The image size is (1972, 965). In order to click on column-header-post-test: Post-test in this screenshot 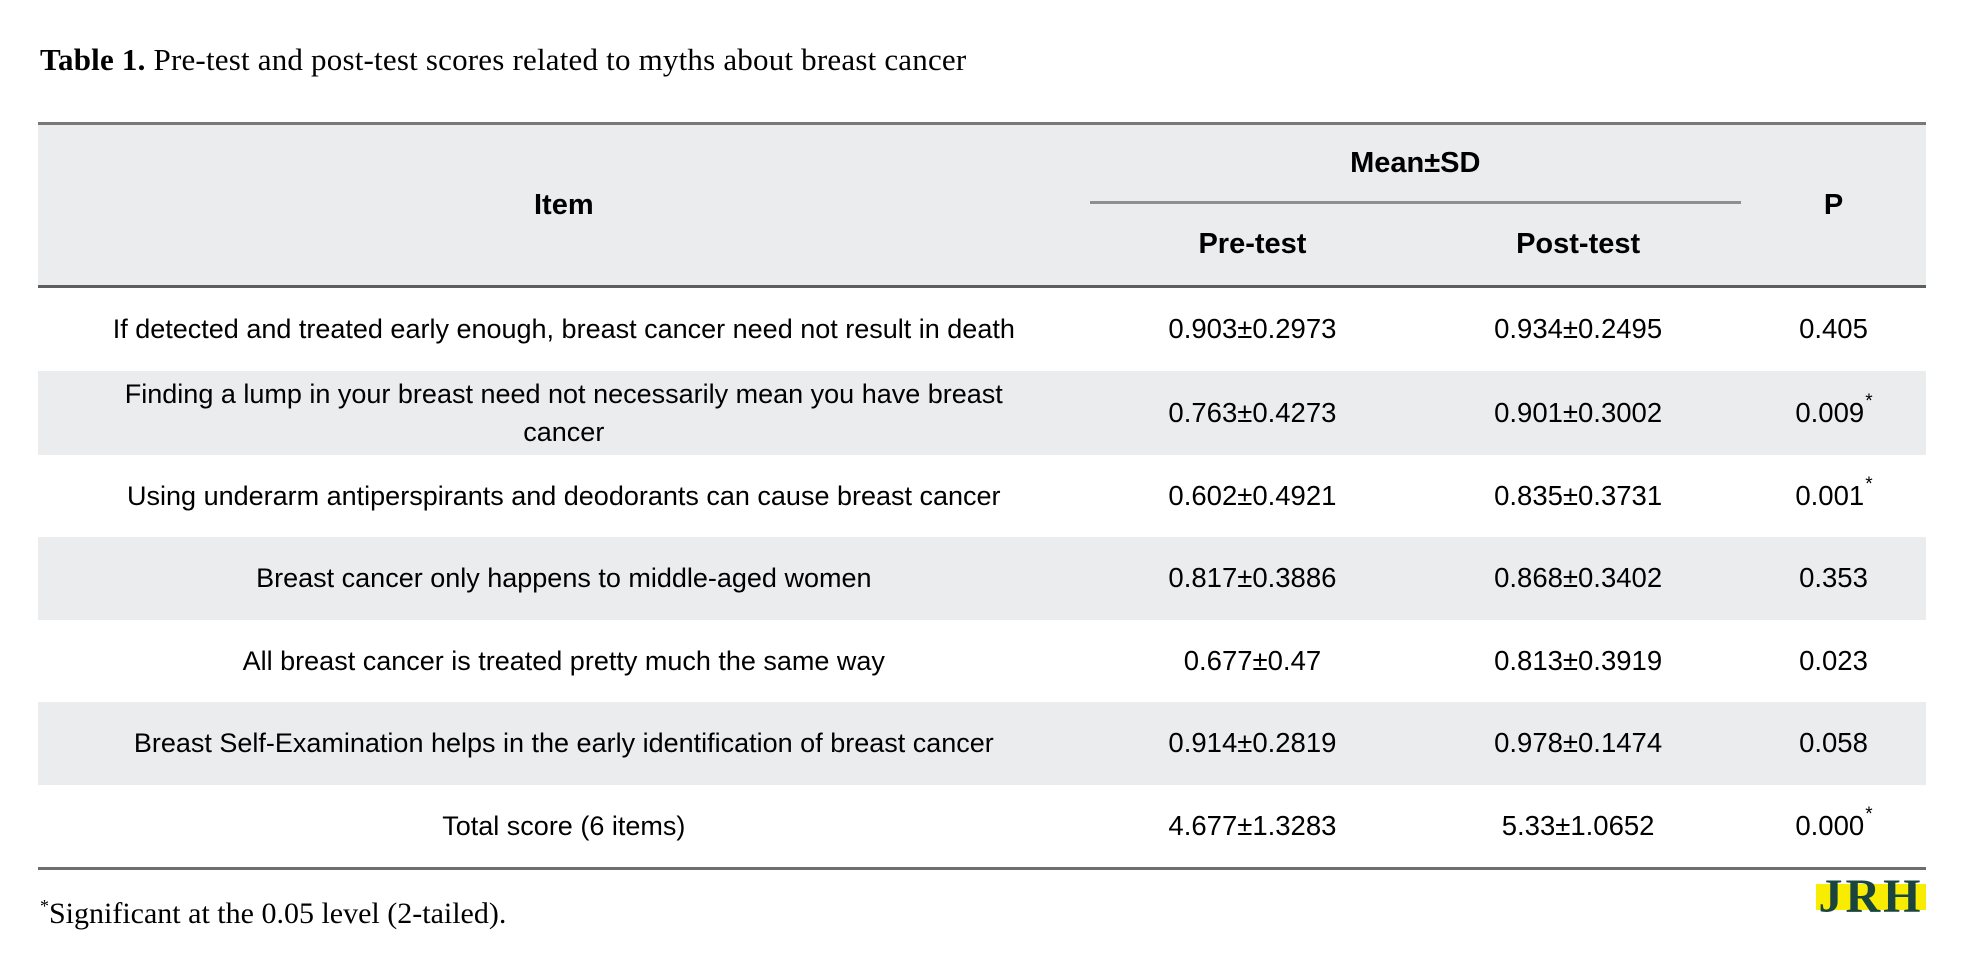, I will do `click(1578, 244)`.